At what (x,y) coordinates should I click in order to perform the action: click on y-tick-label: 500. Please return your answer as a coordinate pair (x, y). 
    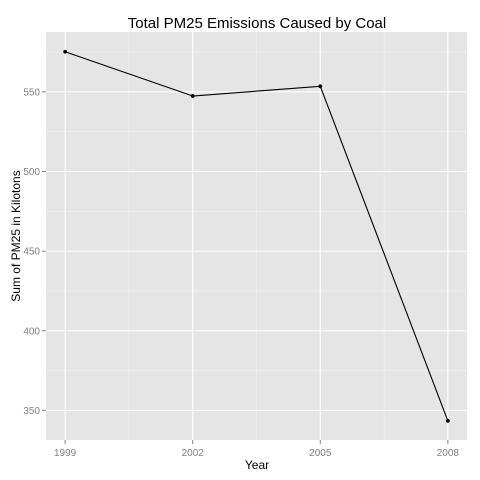
    Looking at the image, I should click on (31, 172).